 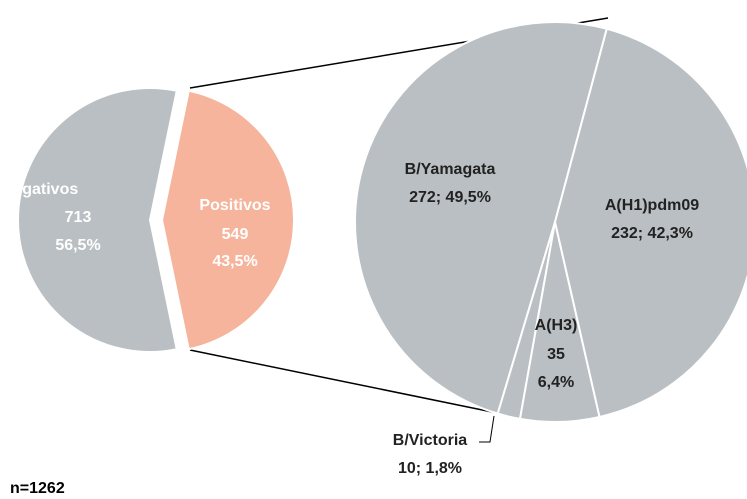 I want to click on value-label: 6,4%, so click(x=556, y=382).